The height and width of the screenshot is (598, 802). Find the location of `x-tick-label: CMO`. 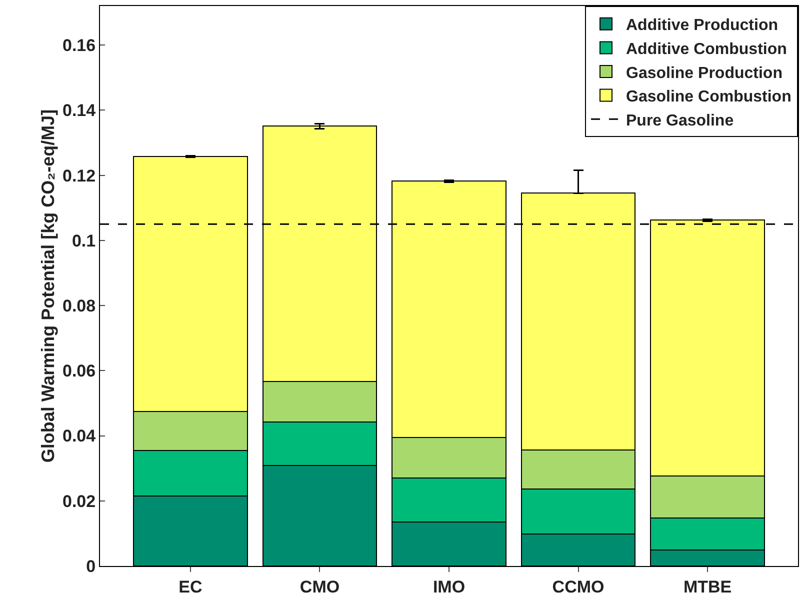

x-tick-label: CMO is located at coordinates (320, 586).